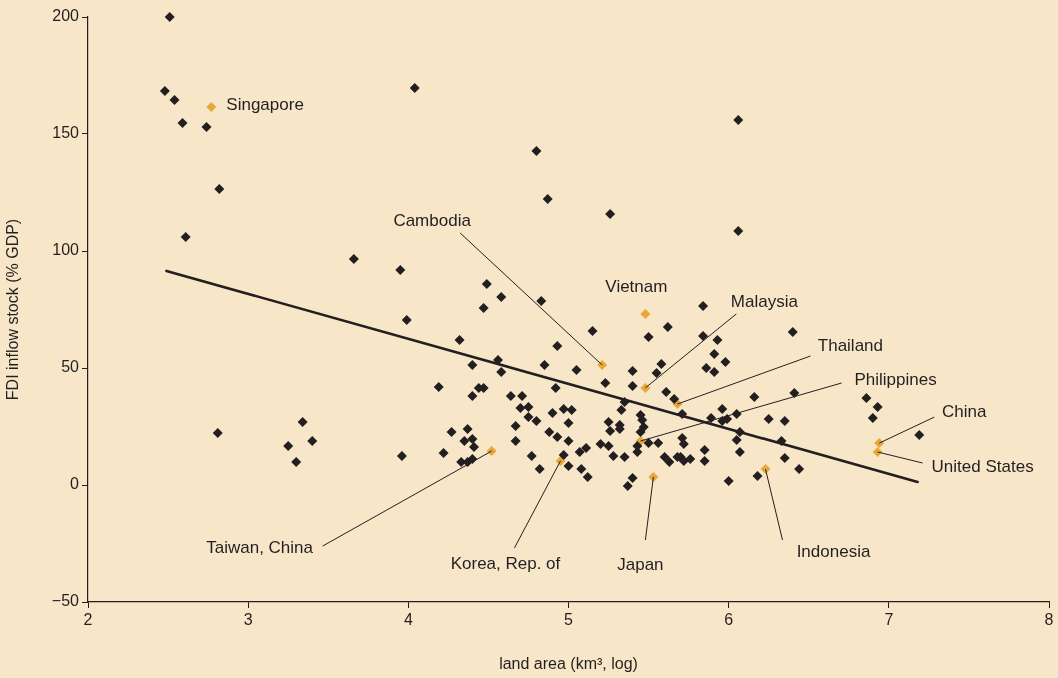 The width and height of the screenshot is (1058, 678). Describe the element at coordinates (850, 345) in the screenshot. I see `annotation: Thailand` at that location.